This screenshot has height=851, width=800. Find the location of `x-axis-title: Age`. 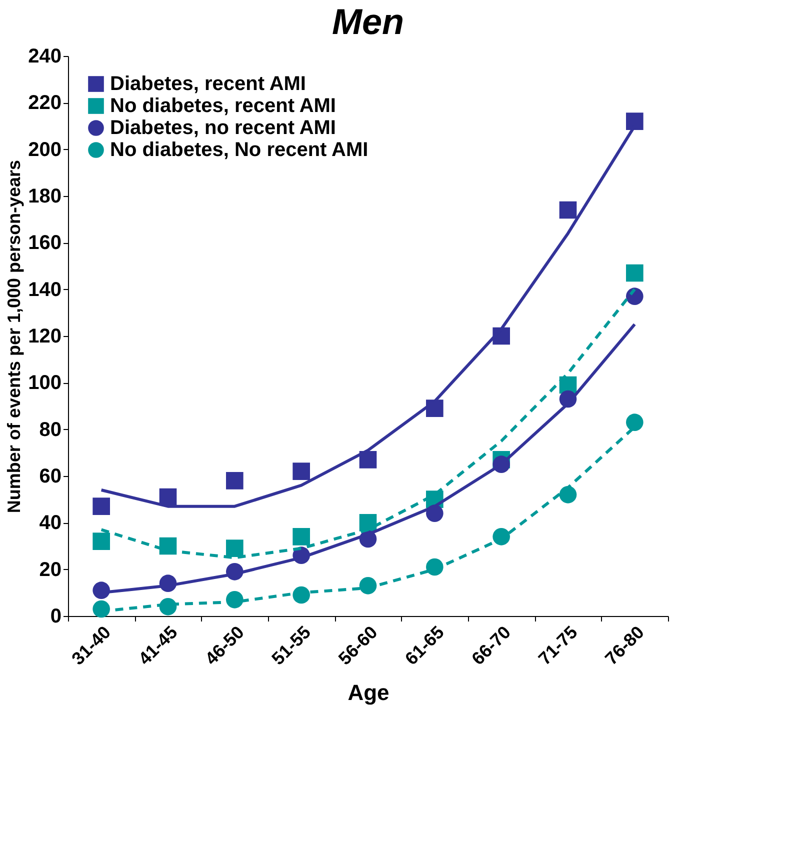

x-axis-title: Age is located at coordinates (369, 692).